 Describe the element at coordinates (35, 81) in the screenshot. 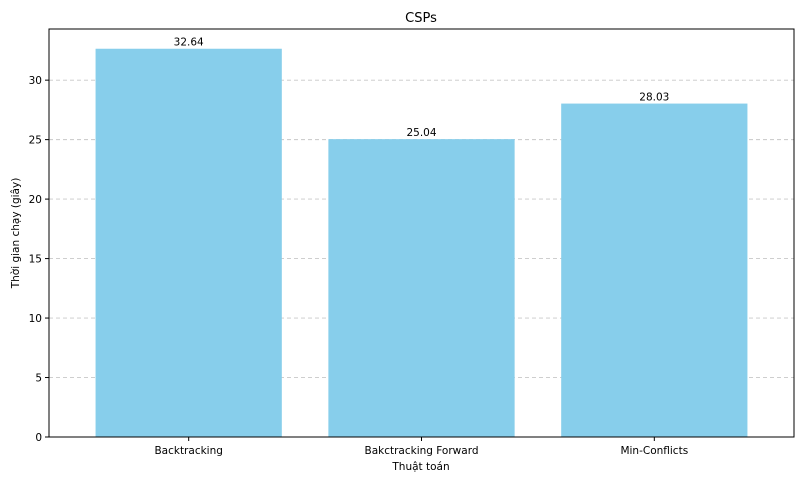

I see `y-tick-label-6: 30` at that location.